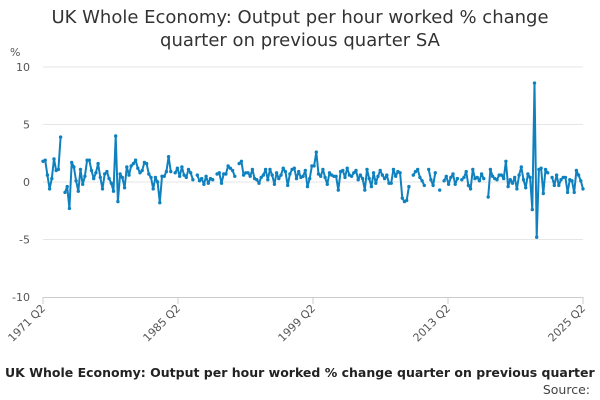 The width and height of the screenshot is (600, 400). What do you see at coordinates (26, 125) in the screenshot?
I see `y-tick-label: 5` at bounding box center [26, 125].